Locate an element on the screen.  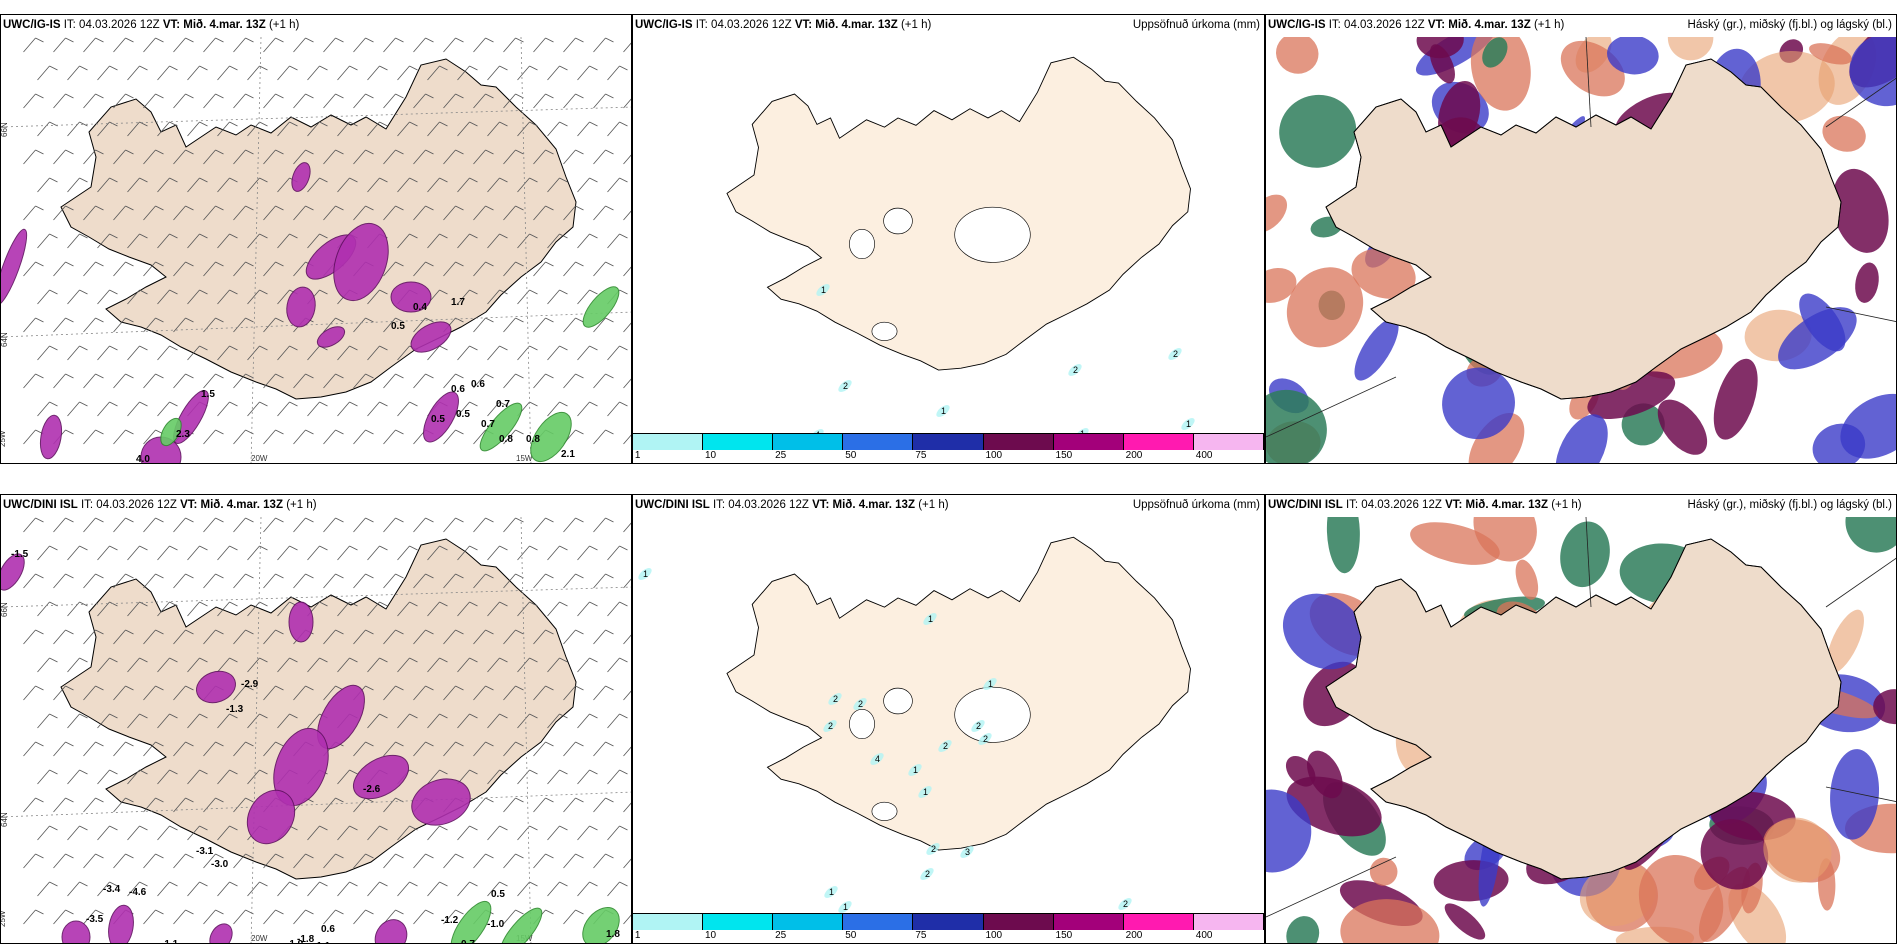
value-label: -1.8 is located at coordinates (306, 939).